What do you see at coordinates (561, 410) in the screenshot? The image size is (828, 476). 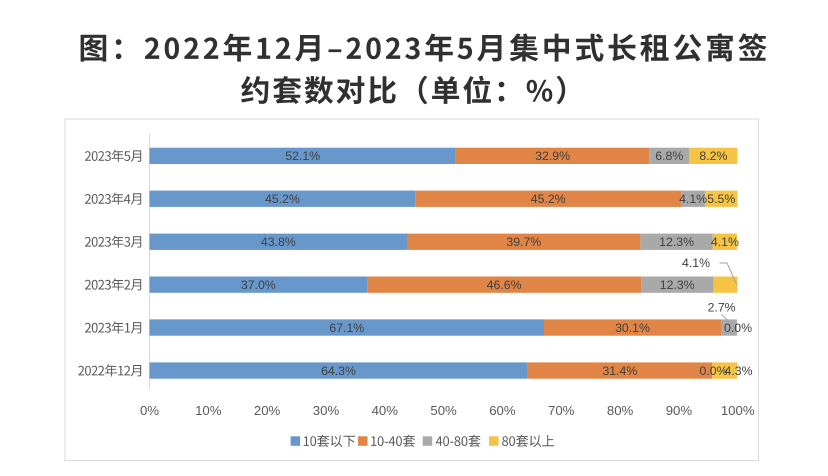 I see `svg-text: 70%` at bounding box center [561, 410].